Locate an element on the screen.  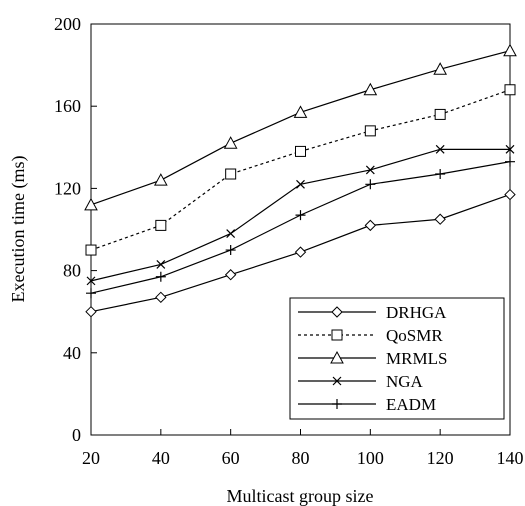
y-tick-label: 120 is located at coordinates (67, 188).